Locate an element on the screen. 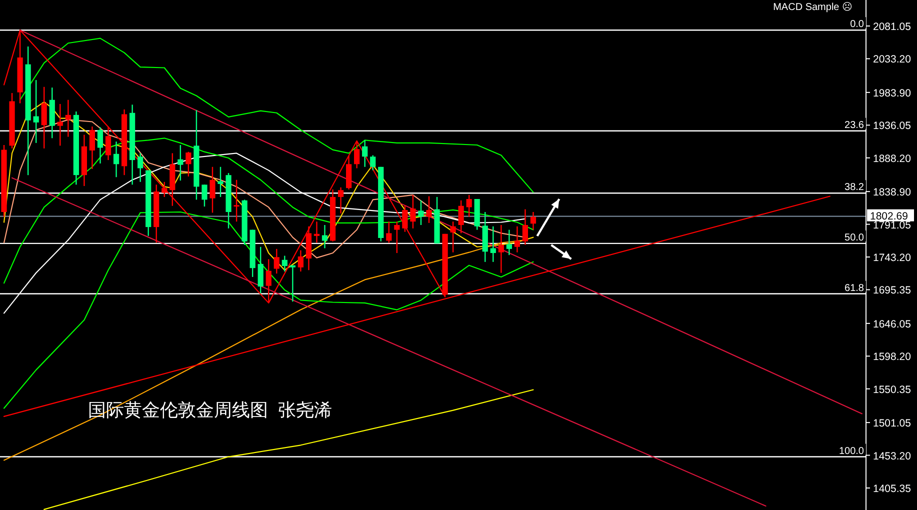 Image resolution: width=917 pixels, height=510 pixels. y-tick-label: 1695.35 is located at coordinates (892, 290).